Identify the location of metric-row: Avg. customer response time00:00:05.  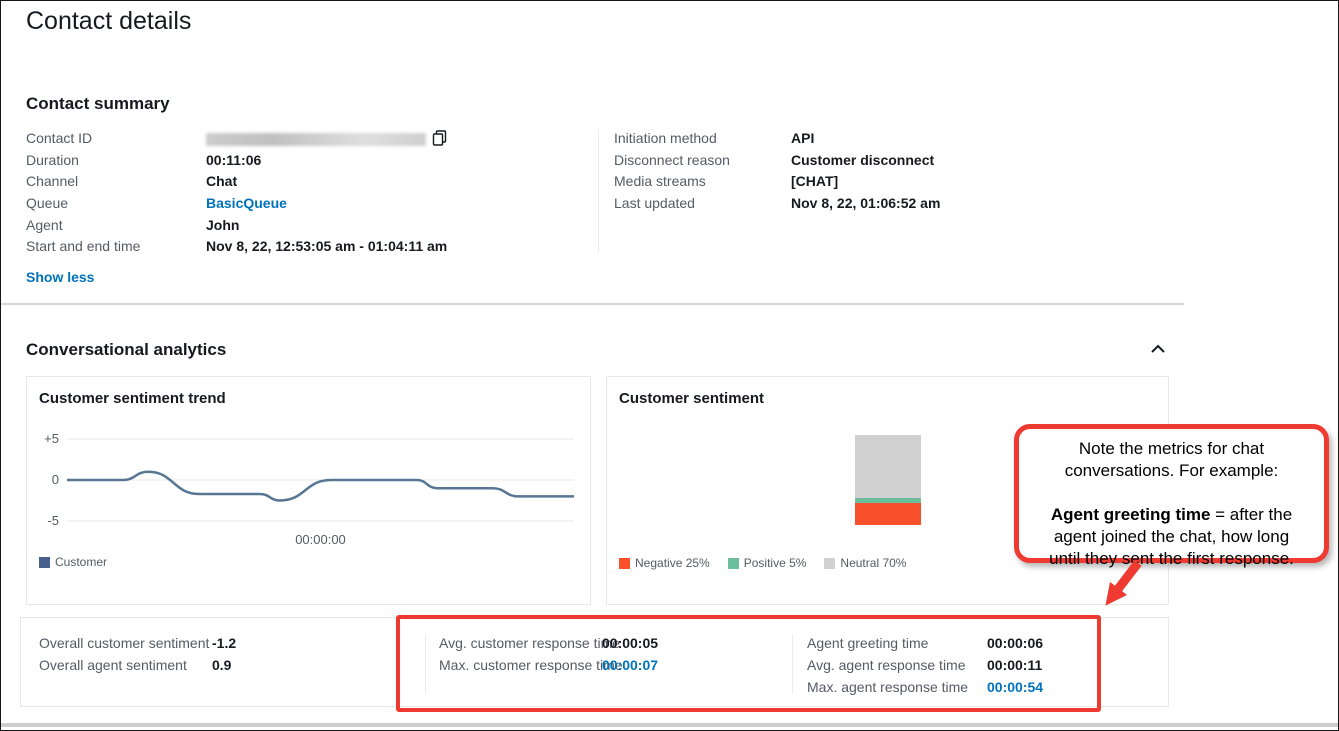
(548, 643).